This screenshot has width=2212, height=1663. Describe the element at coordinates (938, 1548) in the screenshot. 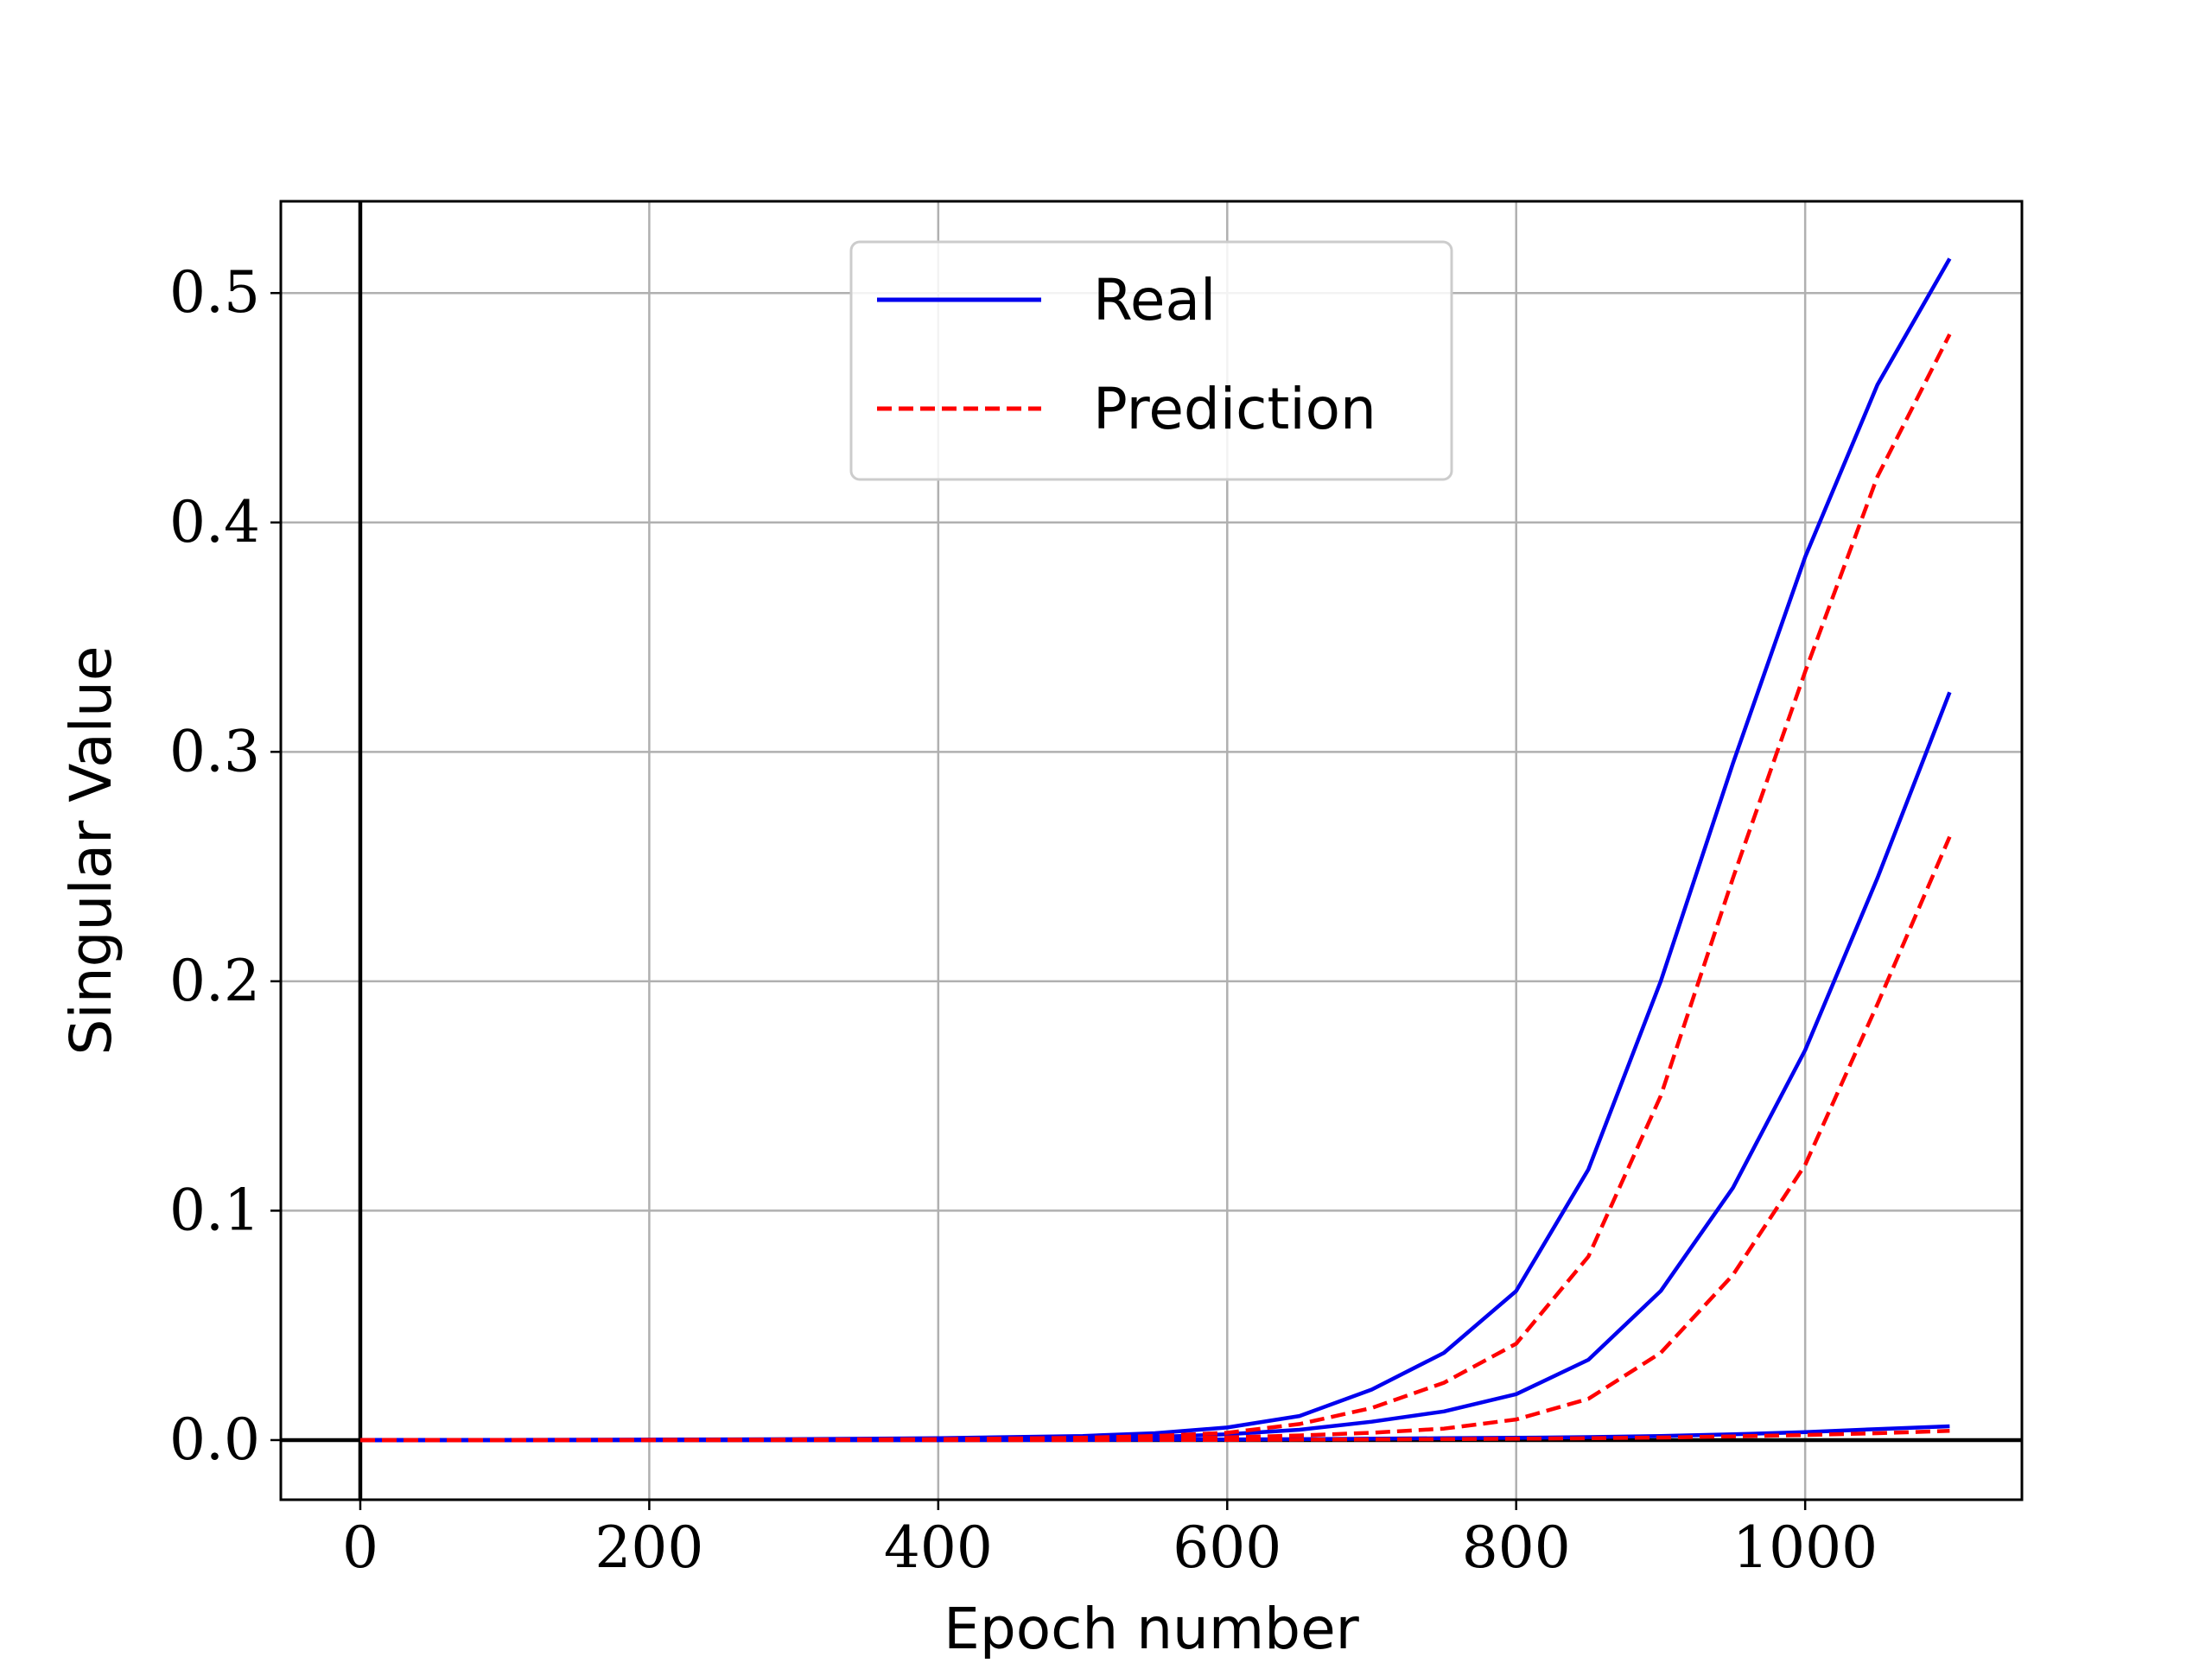

I see `x-tick-label: 400` at that location.